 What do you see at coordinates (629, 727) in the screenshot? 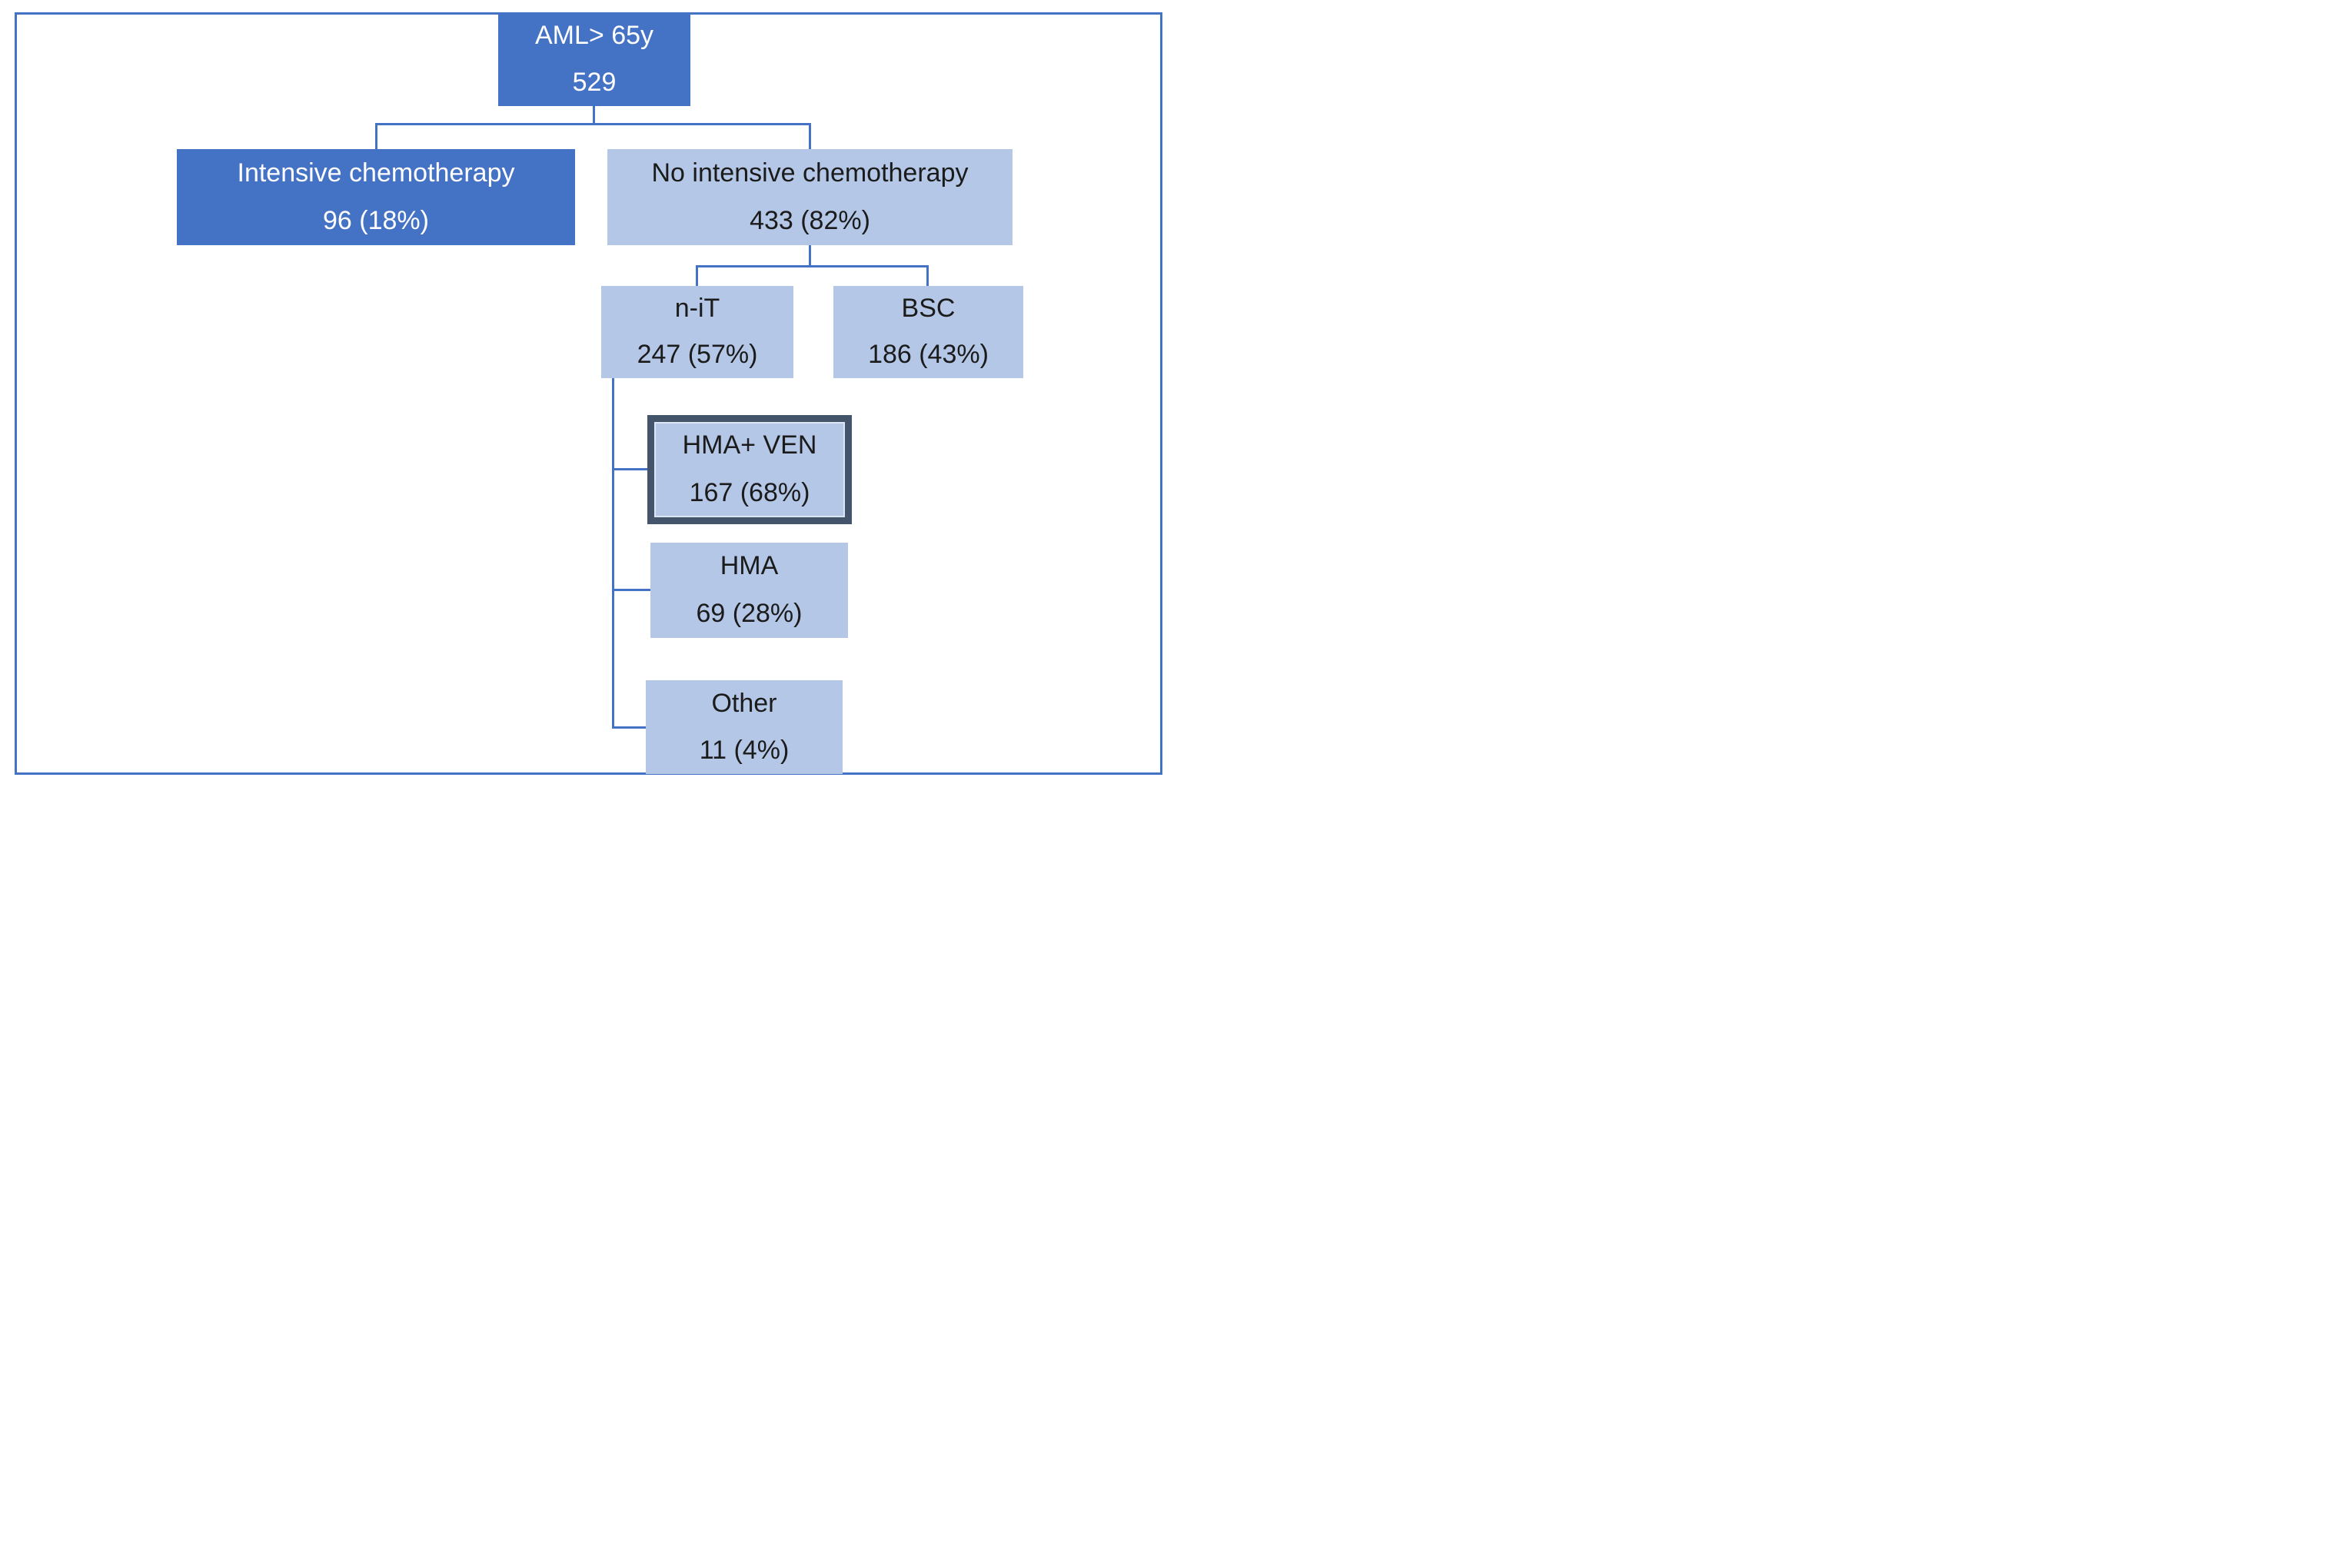
I see `connector-stub-other` at bounding box center [629, 727].